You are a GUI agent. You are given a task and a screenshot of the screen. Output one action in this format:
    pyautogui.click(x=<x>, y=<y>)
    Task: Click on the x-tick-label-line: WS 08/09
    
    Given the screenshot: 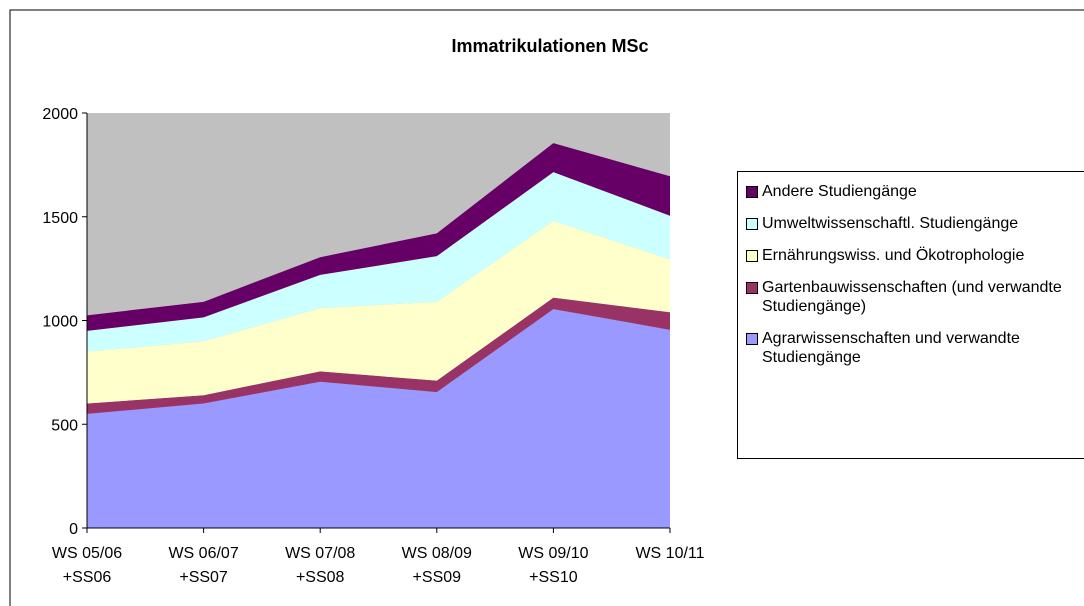 What is the action you would take?
    pyautogui.click(x=437, y=553)
    